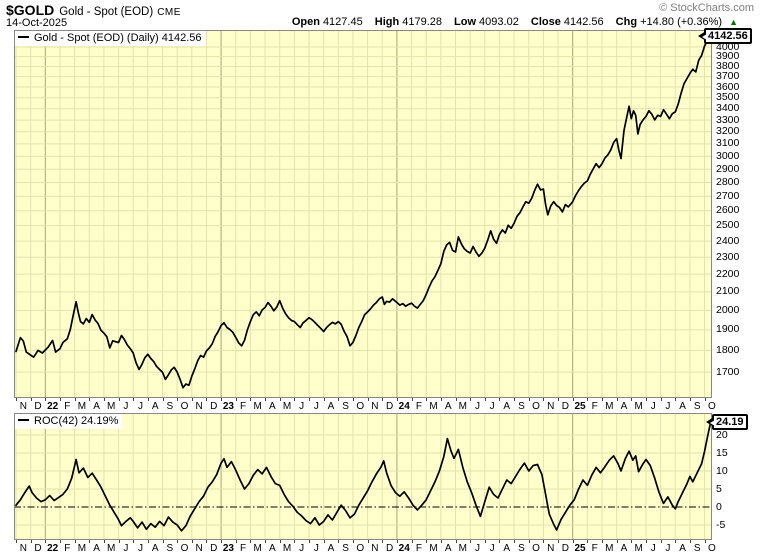 This screenshot has width=760, height=560. Describe the element at coordinates (422, 22) in the screenshot. I see `high-value: 4179.28` at that location.